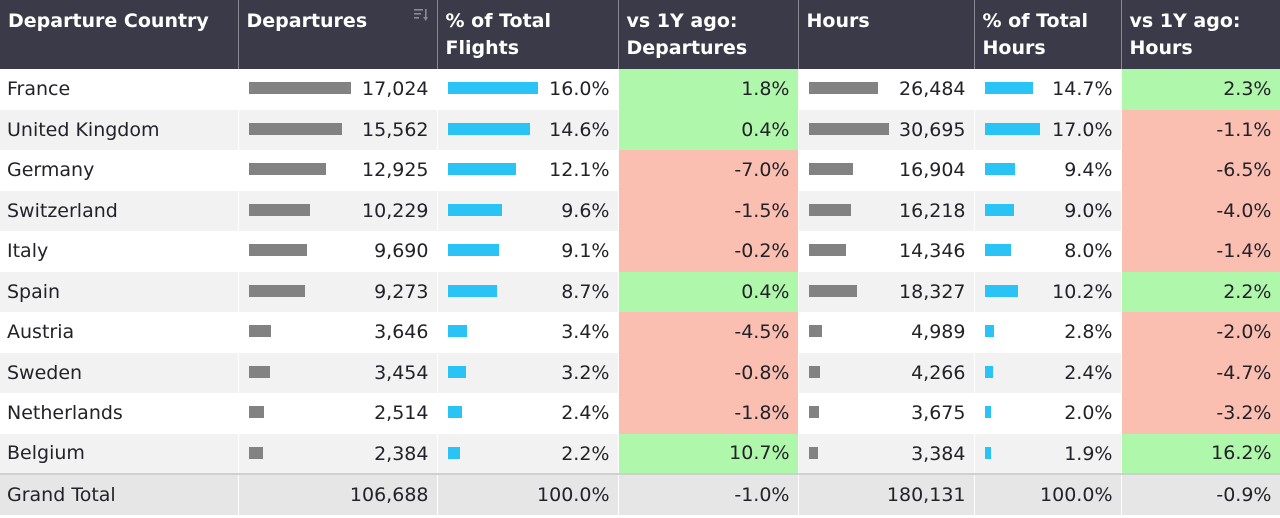 The width and height of the screenshot is (1280, 518). Describe the element at coordinates (45, 372) in the screenshot. I see `cell-value: Sweden` at that location.